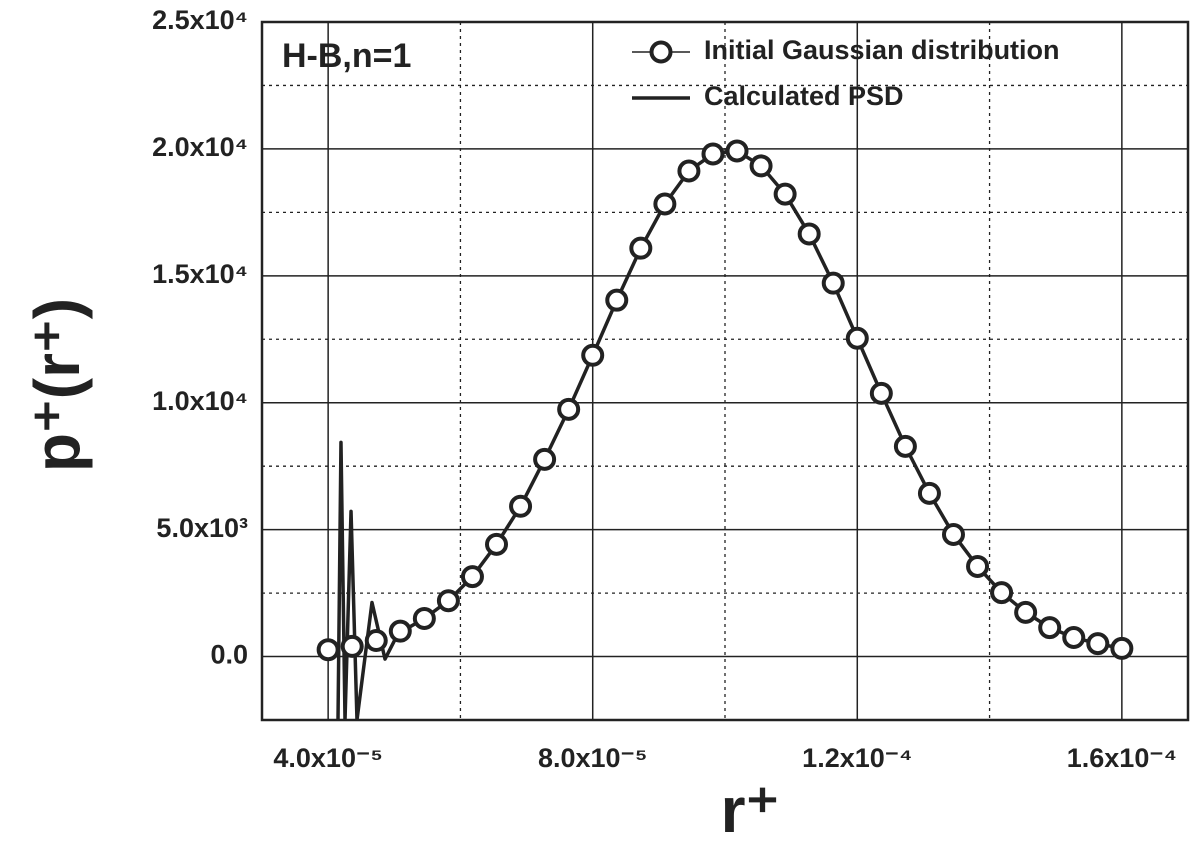 This screenshot has height=845, width=1200. I want to click on y-tick-label: 2.5x10⁴, so click(200, 20).